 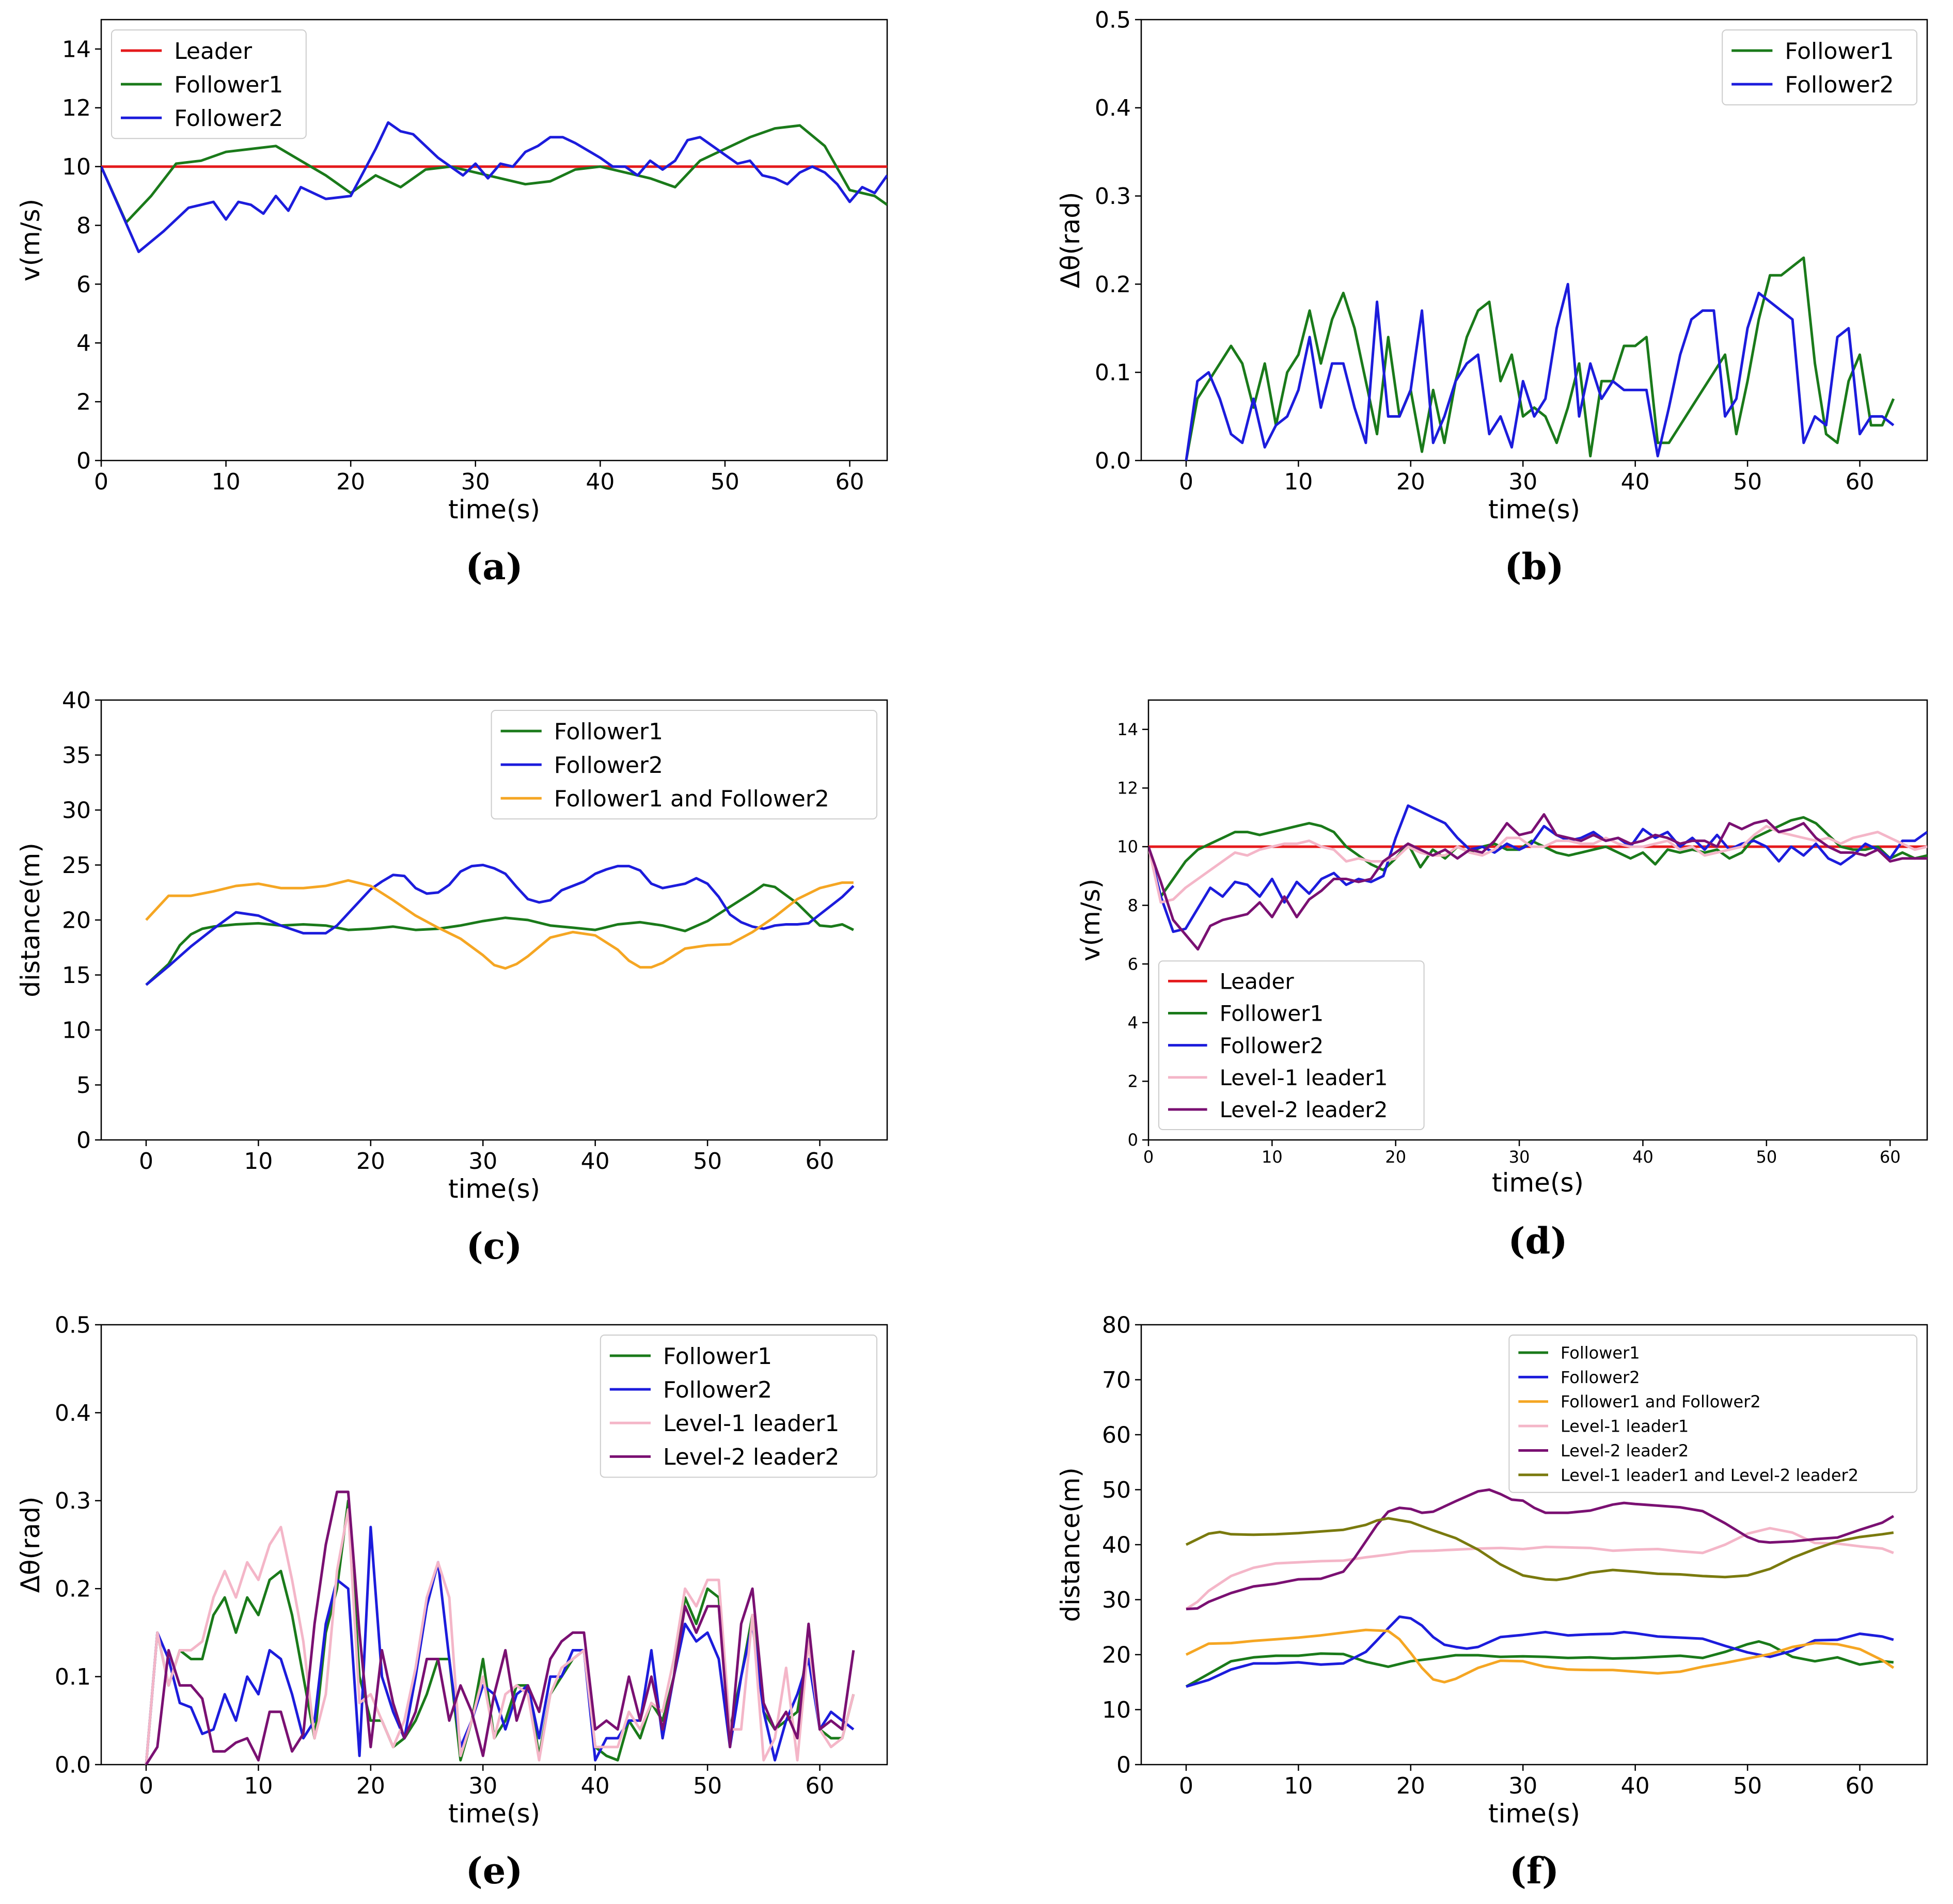 I want to click on y-tick-label: 70, so click(x=1117, y=1380).